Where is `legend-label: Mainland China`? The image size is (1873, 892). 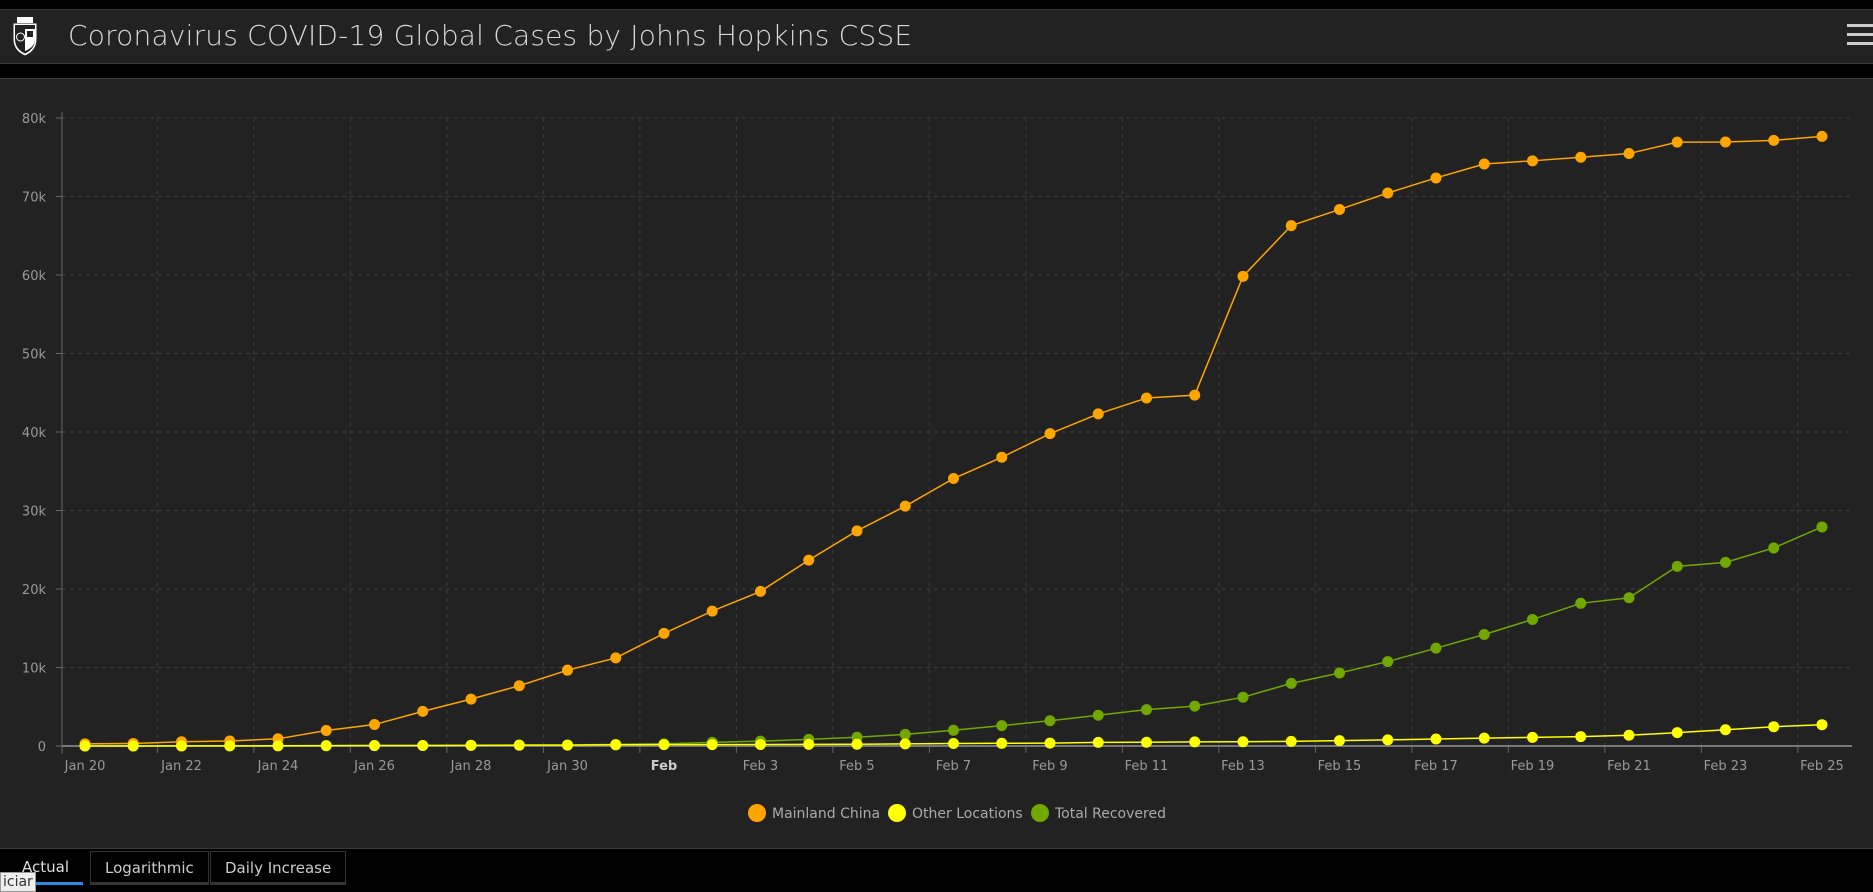
legend-label: Mainland China is located at coordinates (826, 814).